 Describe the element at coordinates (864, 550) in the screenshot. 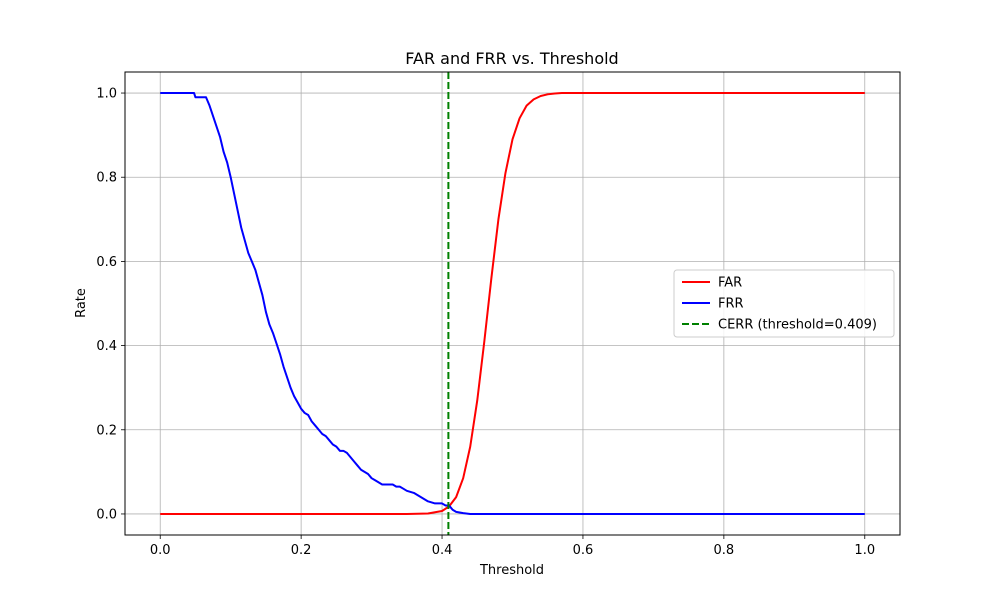

I see `x-tick-label: 1.0` at that location.